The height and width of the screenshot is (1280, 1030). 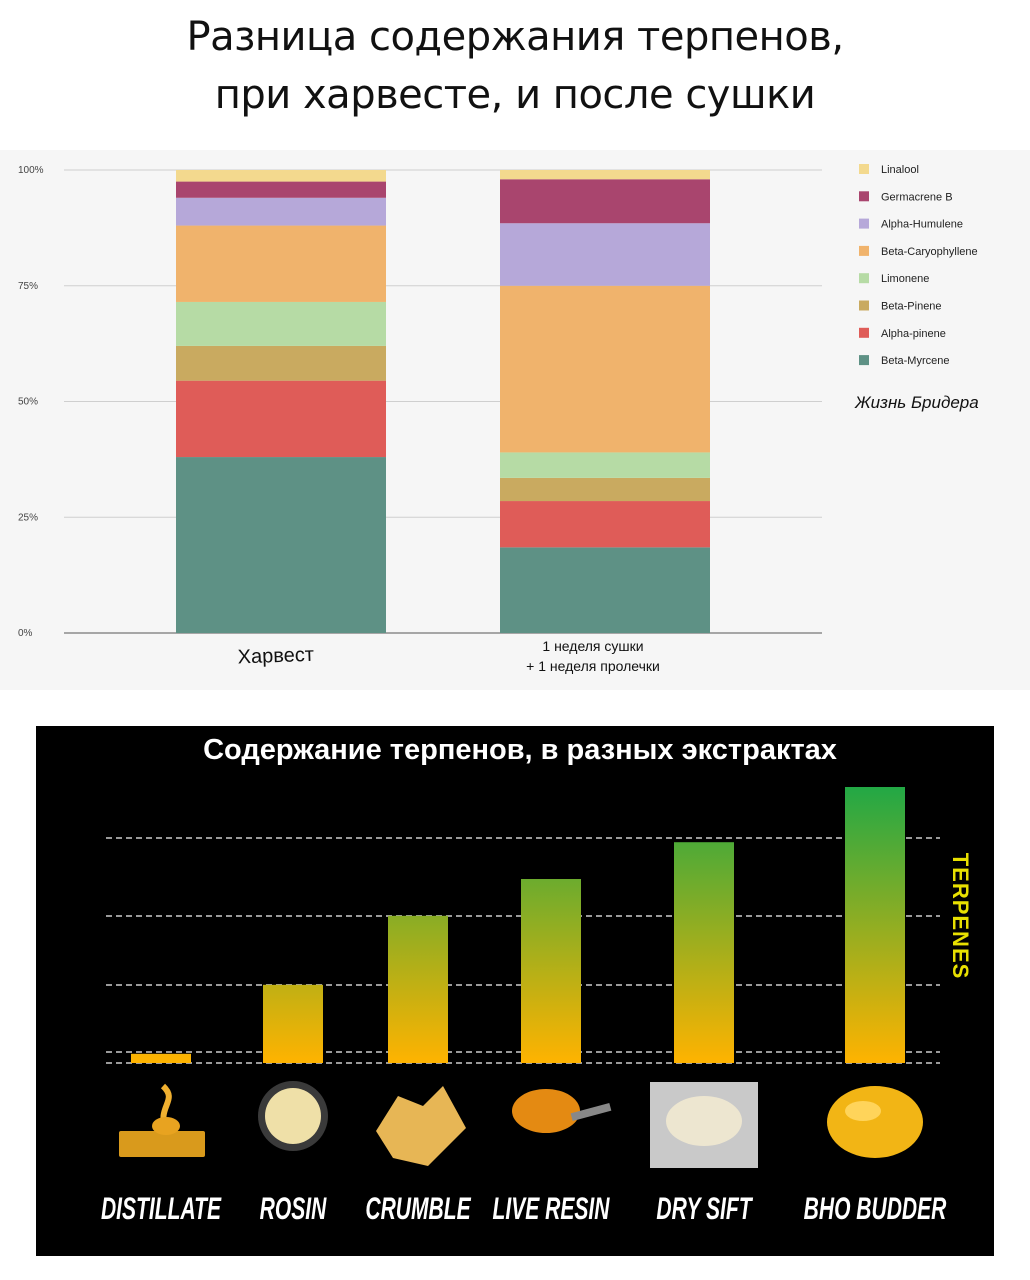 I want to click on title-line-1: Разница содержания терпенов,, so click(x=515, y=37).